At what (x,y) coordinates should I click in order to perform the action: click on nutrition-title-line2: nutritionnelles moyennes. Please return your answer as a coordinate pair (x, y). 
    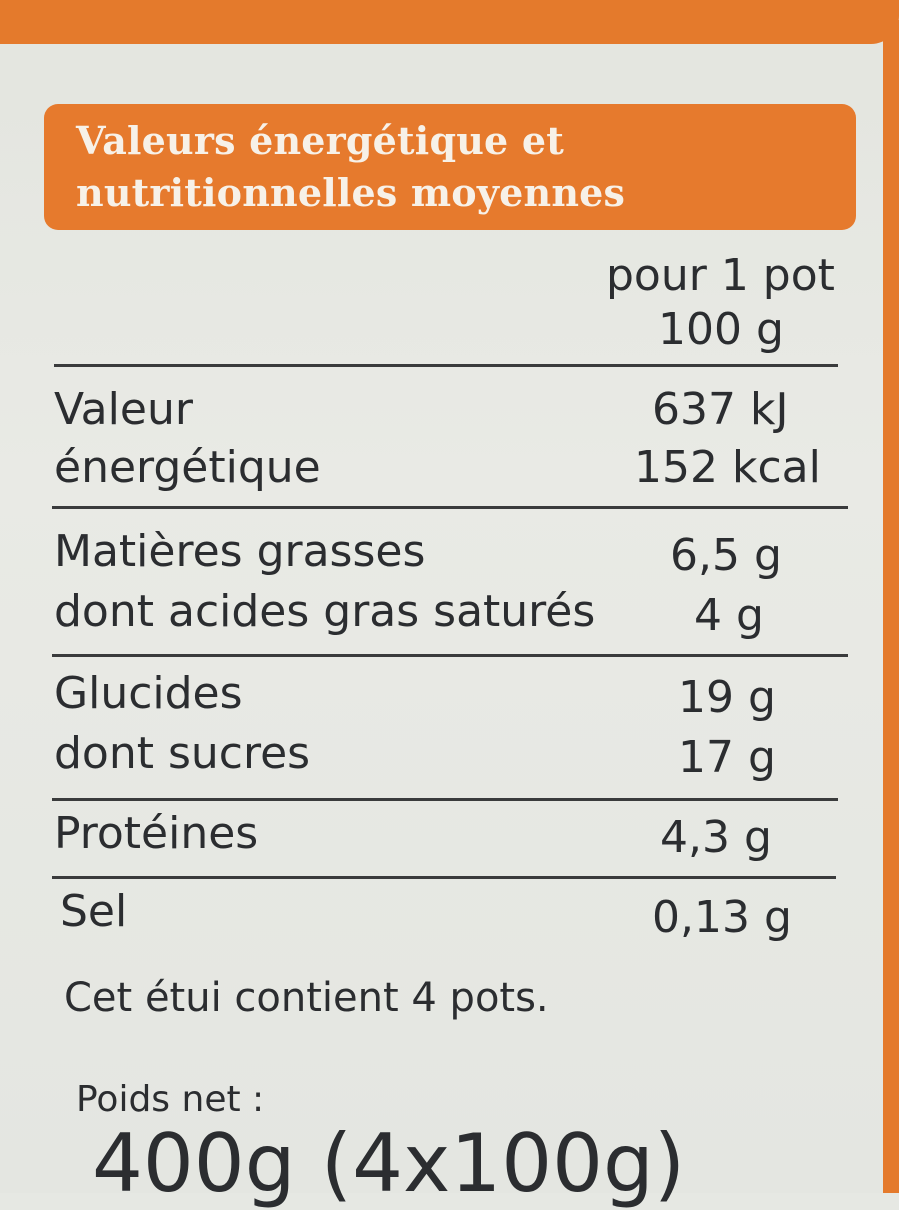
    Looking at the image, I should click on (351, 192).